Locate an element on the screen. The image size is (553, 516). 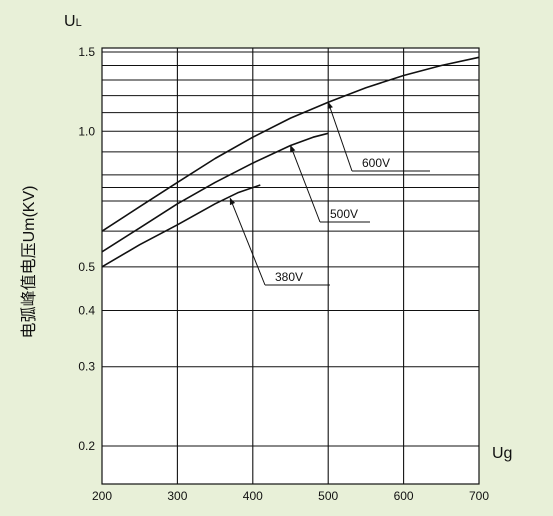
series-labels: 600V 500V 380V is located at coordinates (329, 193).